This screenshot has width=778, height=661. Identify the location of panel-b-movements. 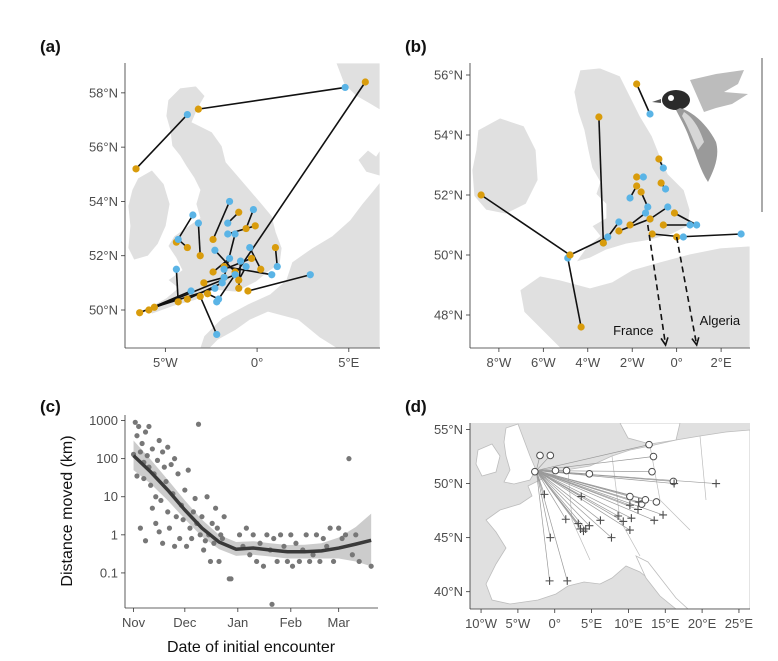
(611, 205).